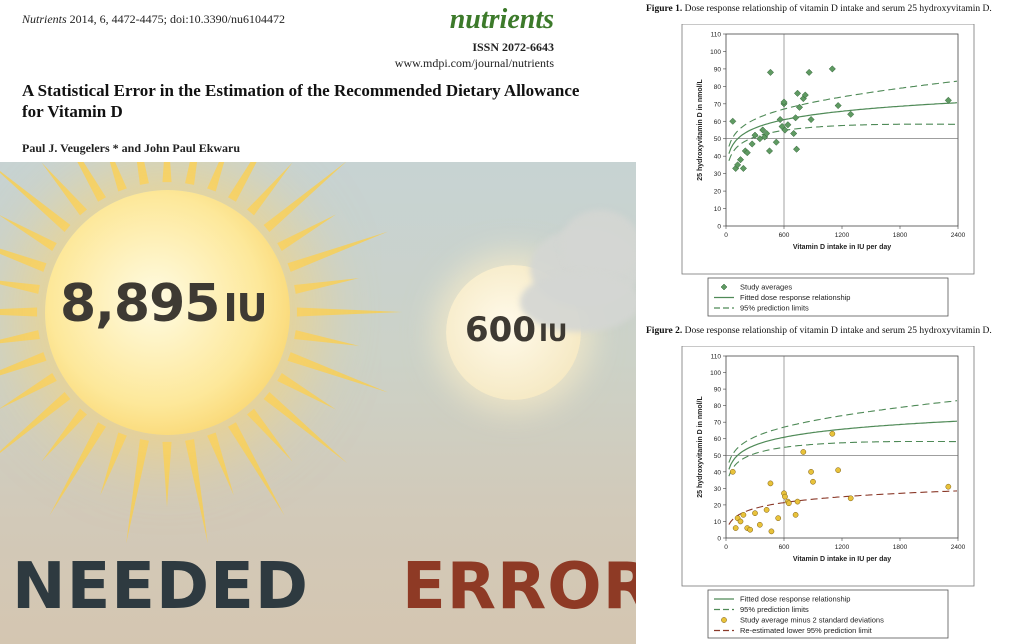 This screenshot has height=644, width=1024. I want to click on legend-label: 95% prediction limits, so click(774, 609).